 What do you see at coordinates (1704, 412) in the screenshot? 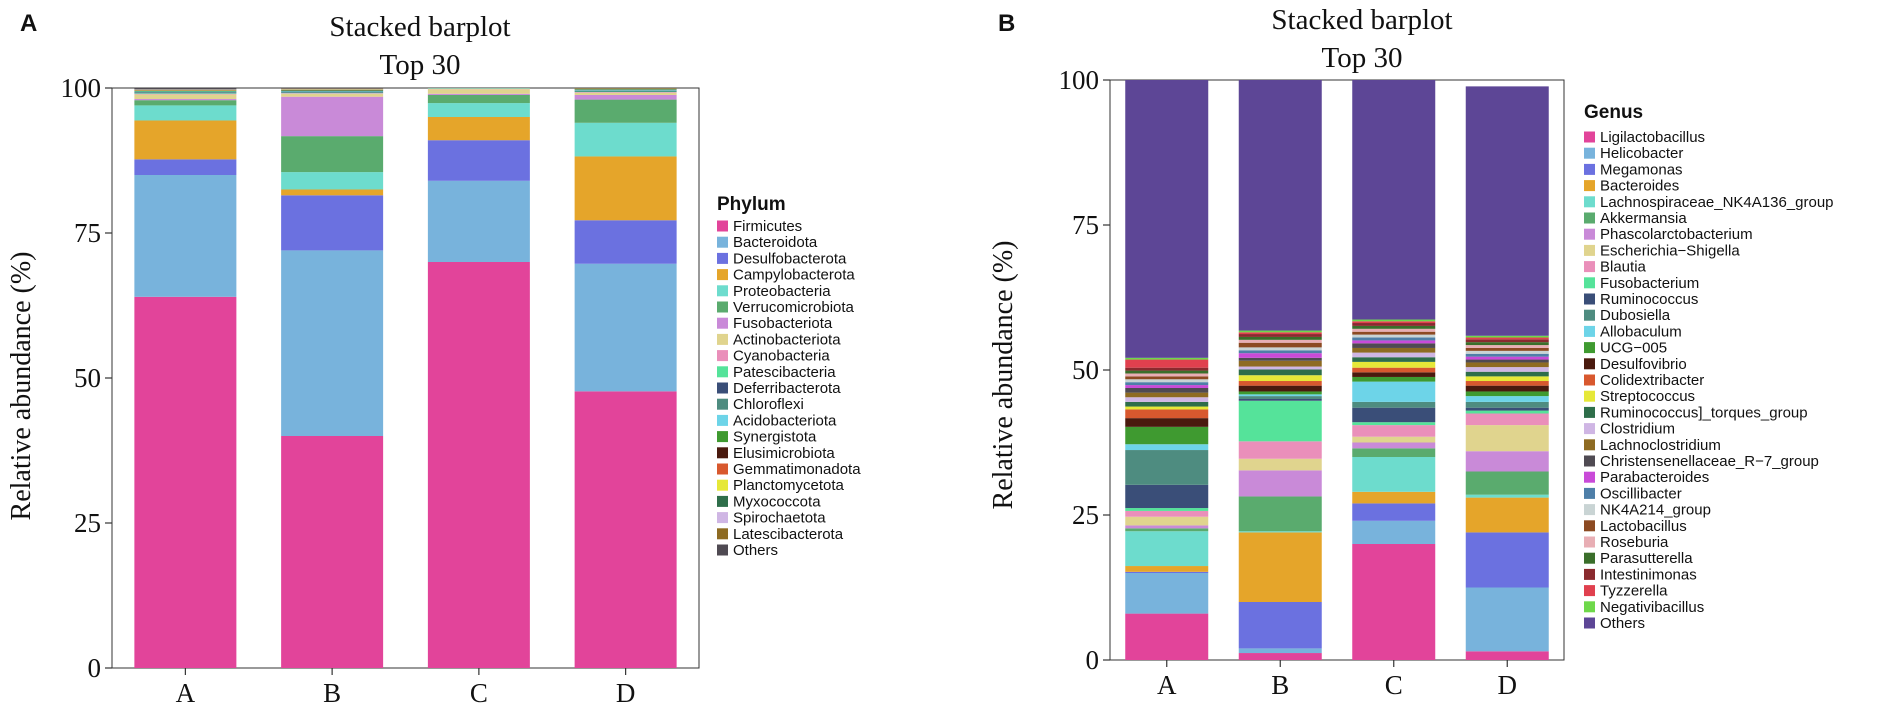
I see `panel-b-legend-label: Ruminococcus]_torques_group` at bounding box center [1704, 412].